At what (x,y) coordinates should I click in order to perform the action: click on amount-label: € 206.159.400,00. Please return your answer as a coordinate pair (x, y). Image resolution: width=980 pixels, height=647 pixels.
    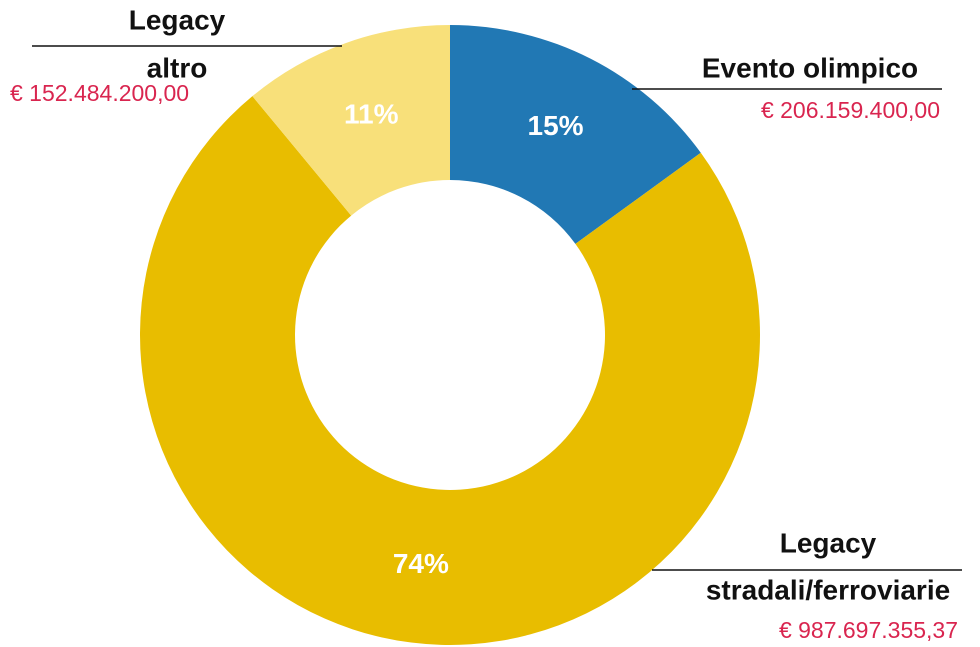
    Looking at the image, I should click on (850, 110).